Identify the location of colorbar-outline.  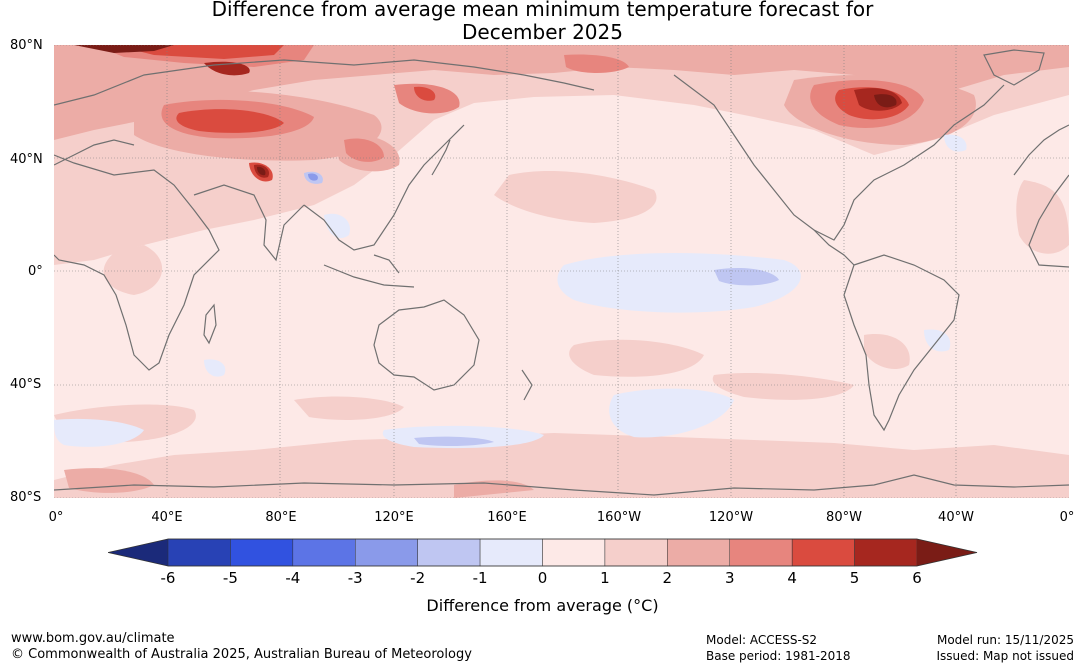
(542, 552).